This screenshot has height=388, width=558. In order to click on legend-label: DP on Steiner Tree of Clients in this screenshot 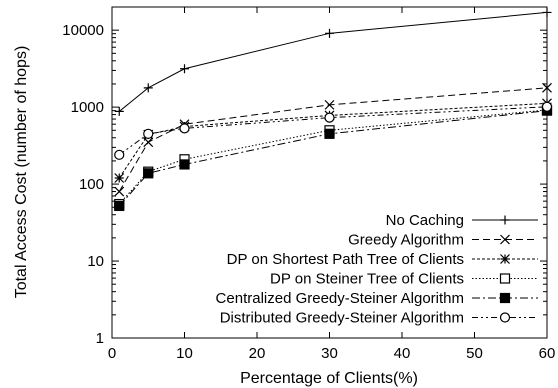, I will do `click(367, 279)`.